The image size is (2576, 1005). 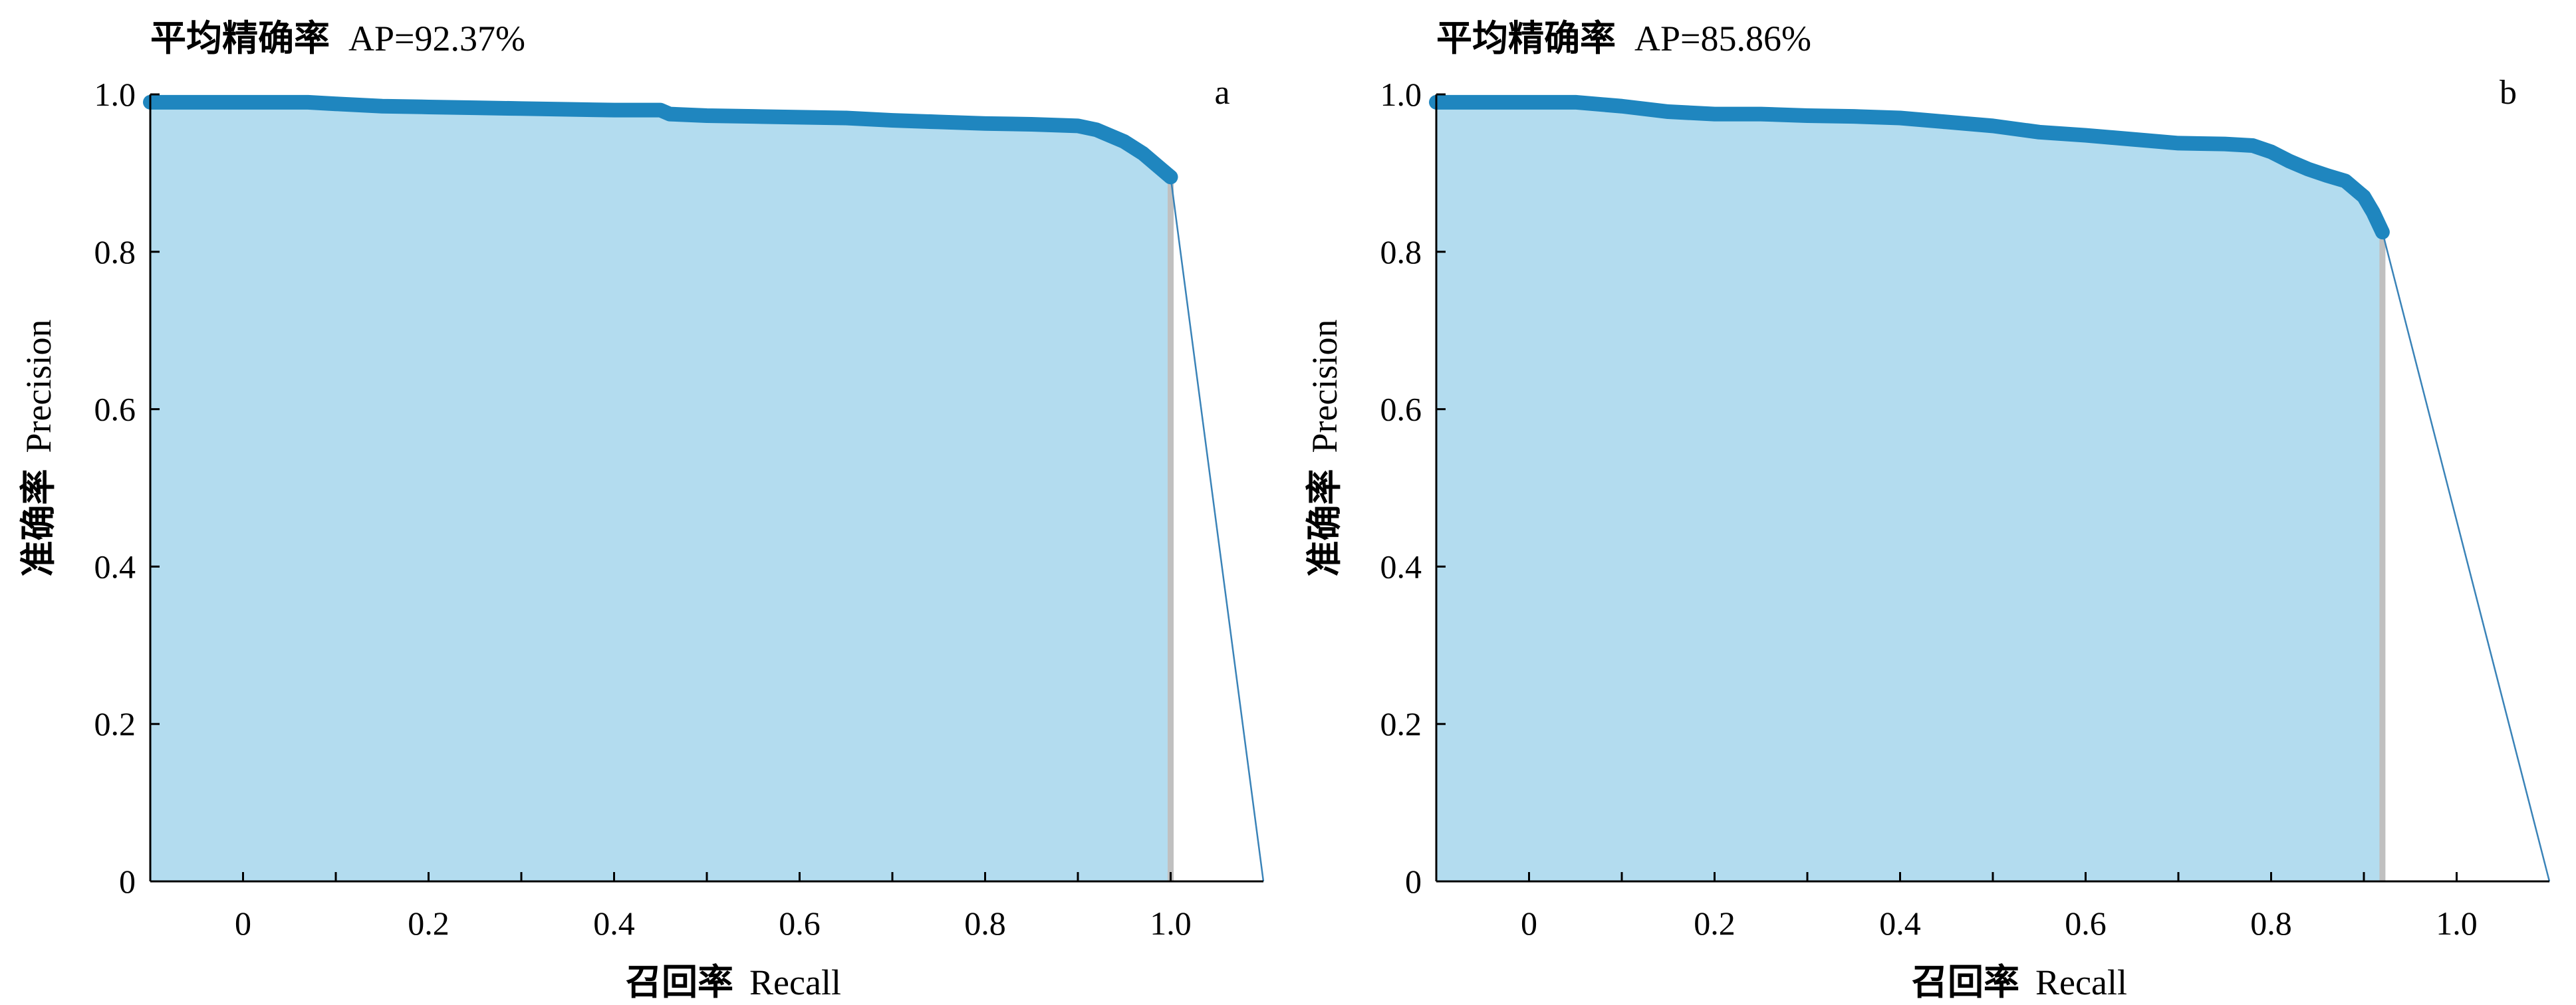 What do you see at coordinates (1623, 38) in the screenshot?
I see `chart-title: 平均精确率 AP=85.86%` at bounding box center [1623, 38].